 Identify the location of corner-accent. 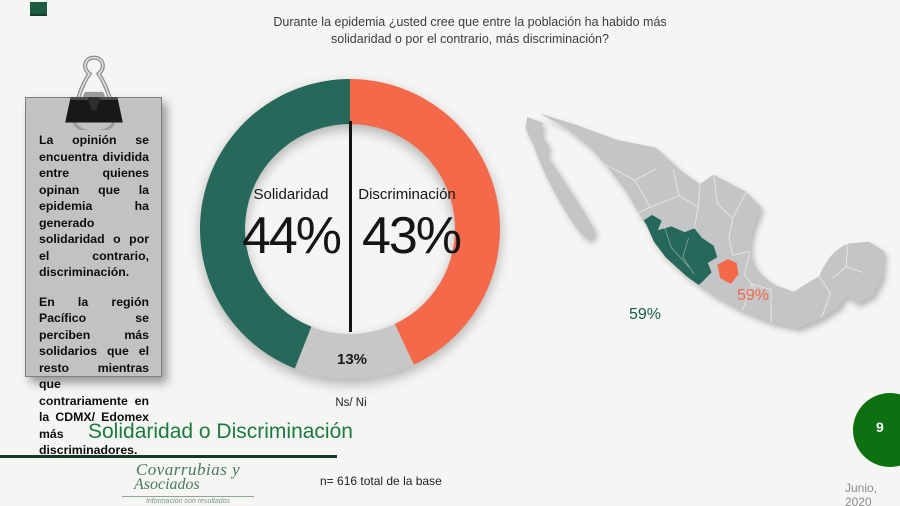
(38, 9).